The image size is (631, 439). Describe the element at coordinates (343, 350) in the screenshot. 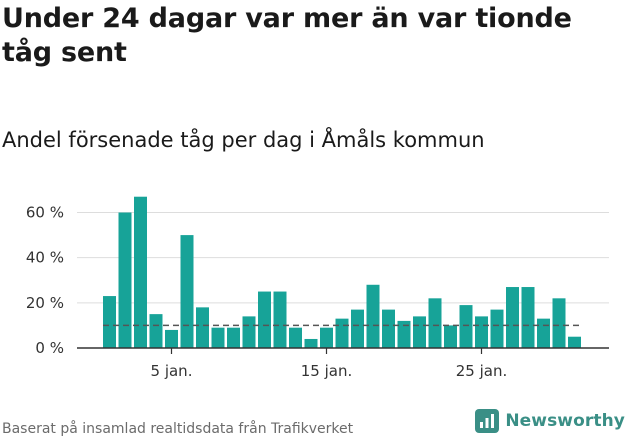

I see `x-axis` at that location.